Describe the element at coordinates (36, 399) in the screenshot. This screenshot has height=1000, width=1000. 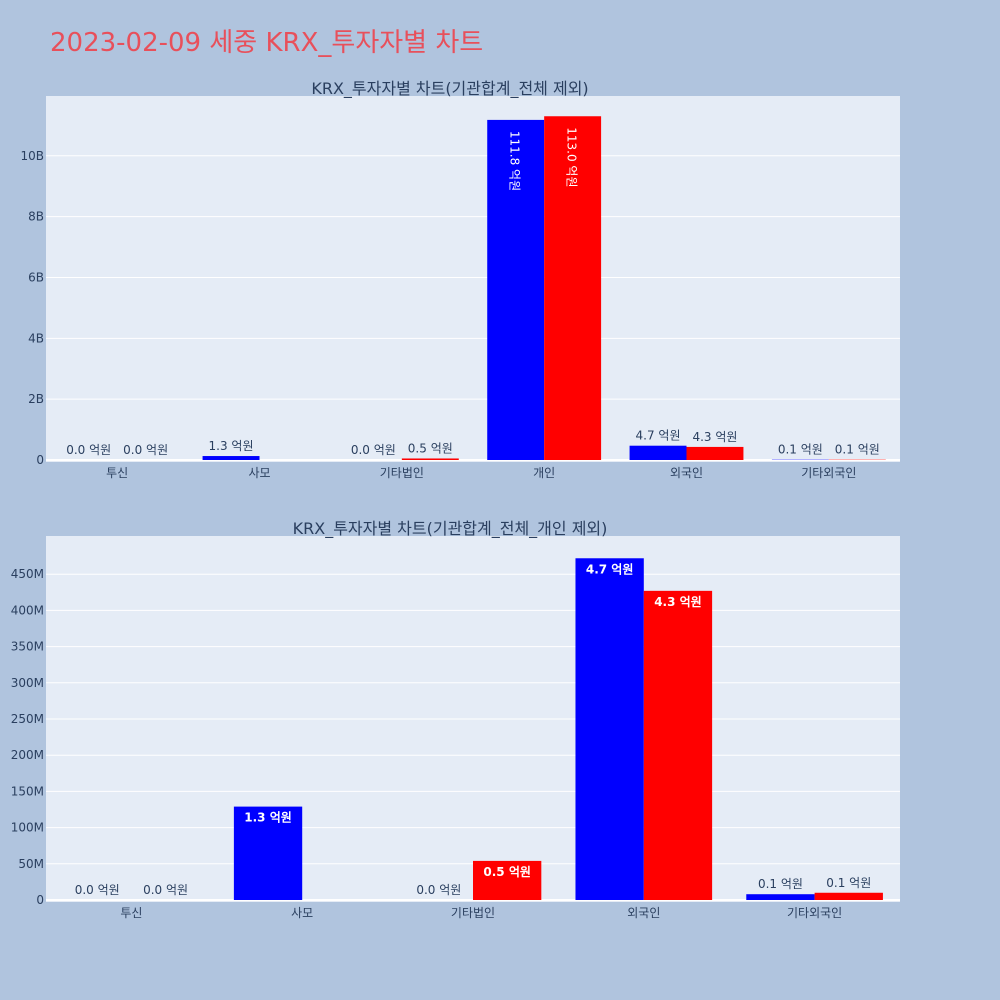
I see `y-tick-label: 2B` at that location.